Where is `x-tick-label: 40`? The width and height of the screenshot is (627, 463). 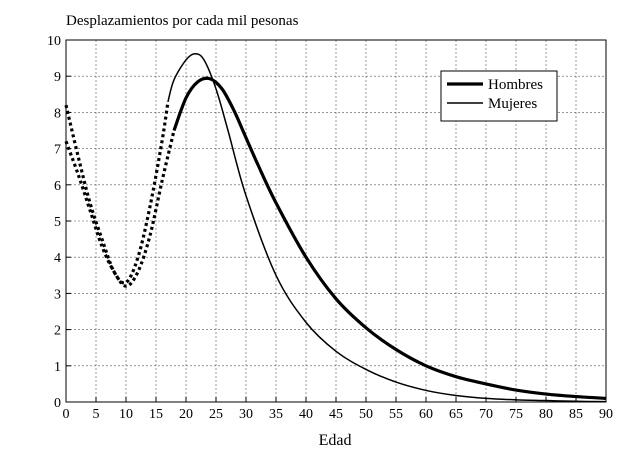
x-tick-label: 40 is located at coordinates (306, 414).